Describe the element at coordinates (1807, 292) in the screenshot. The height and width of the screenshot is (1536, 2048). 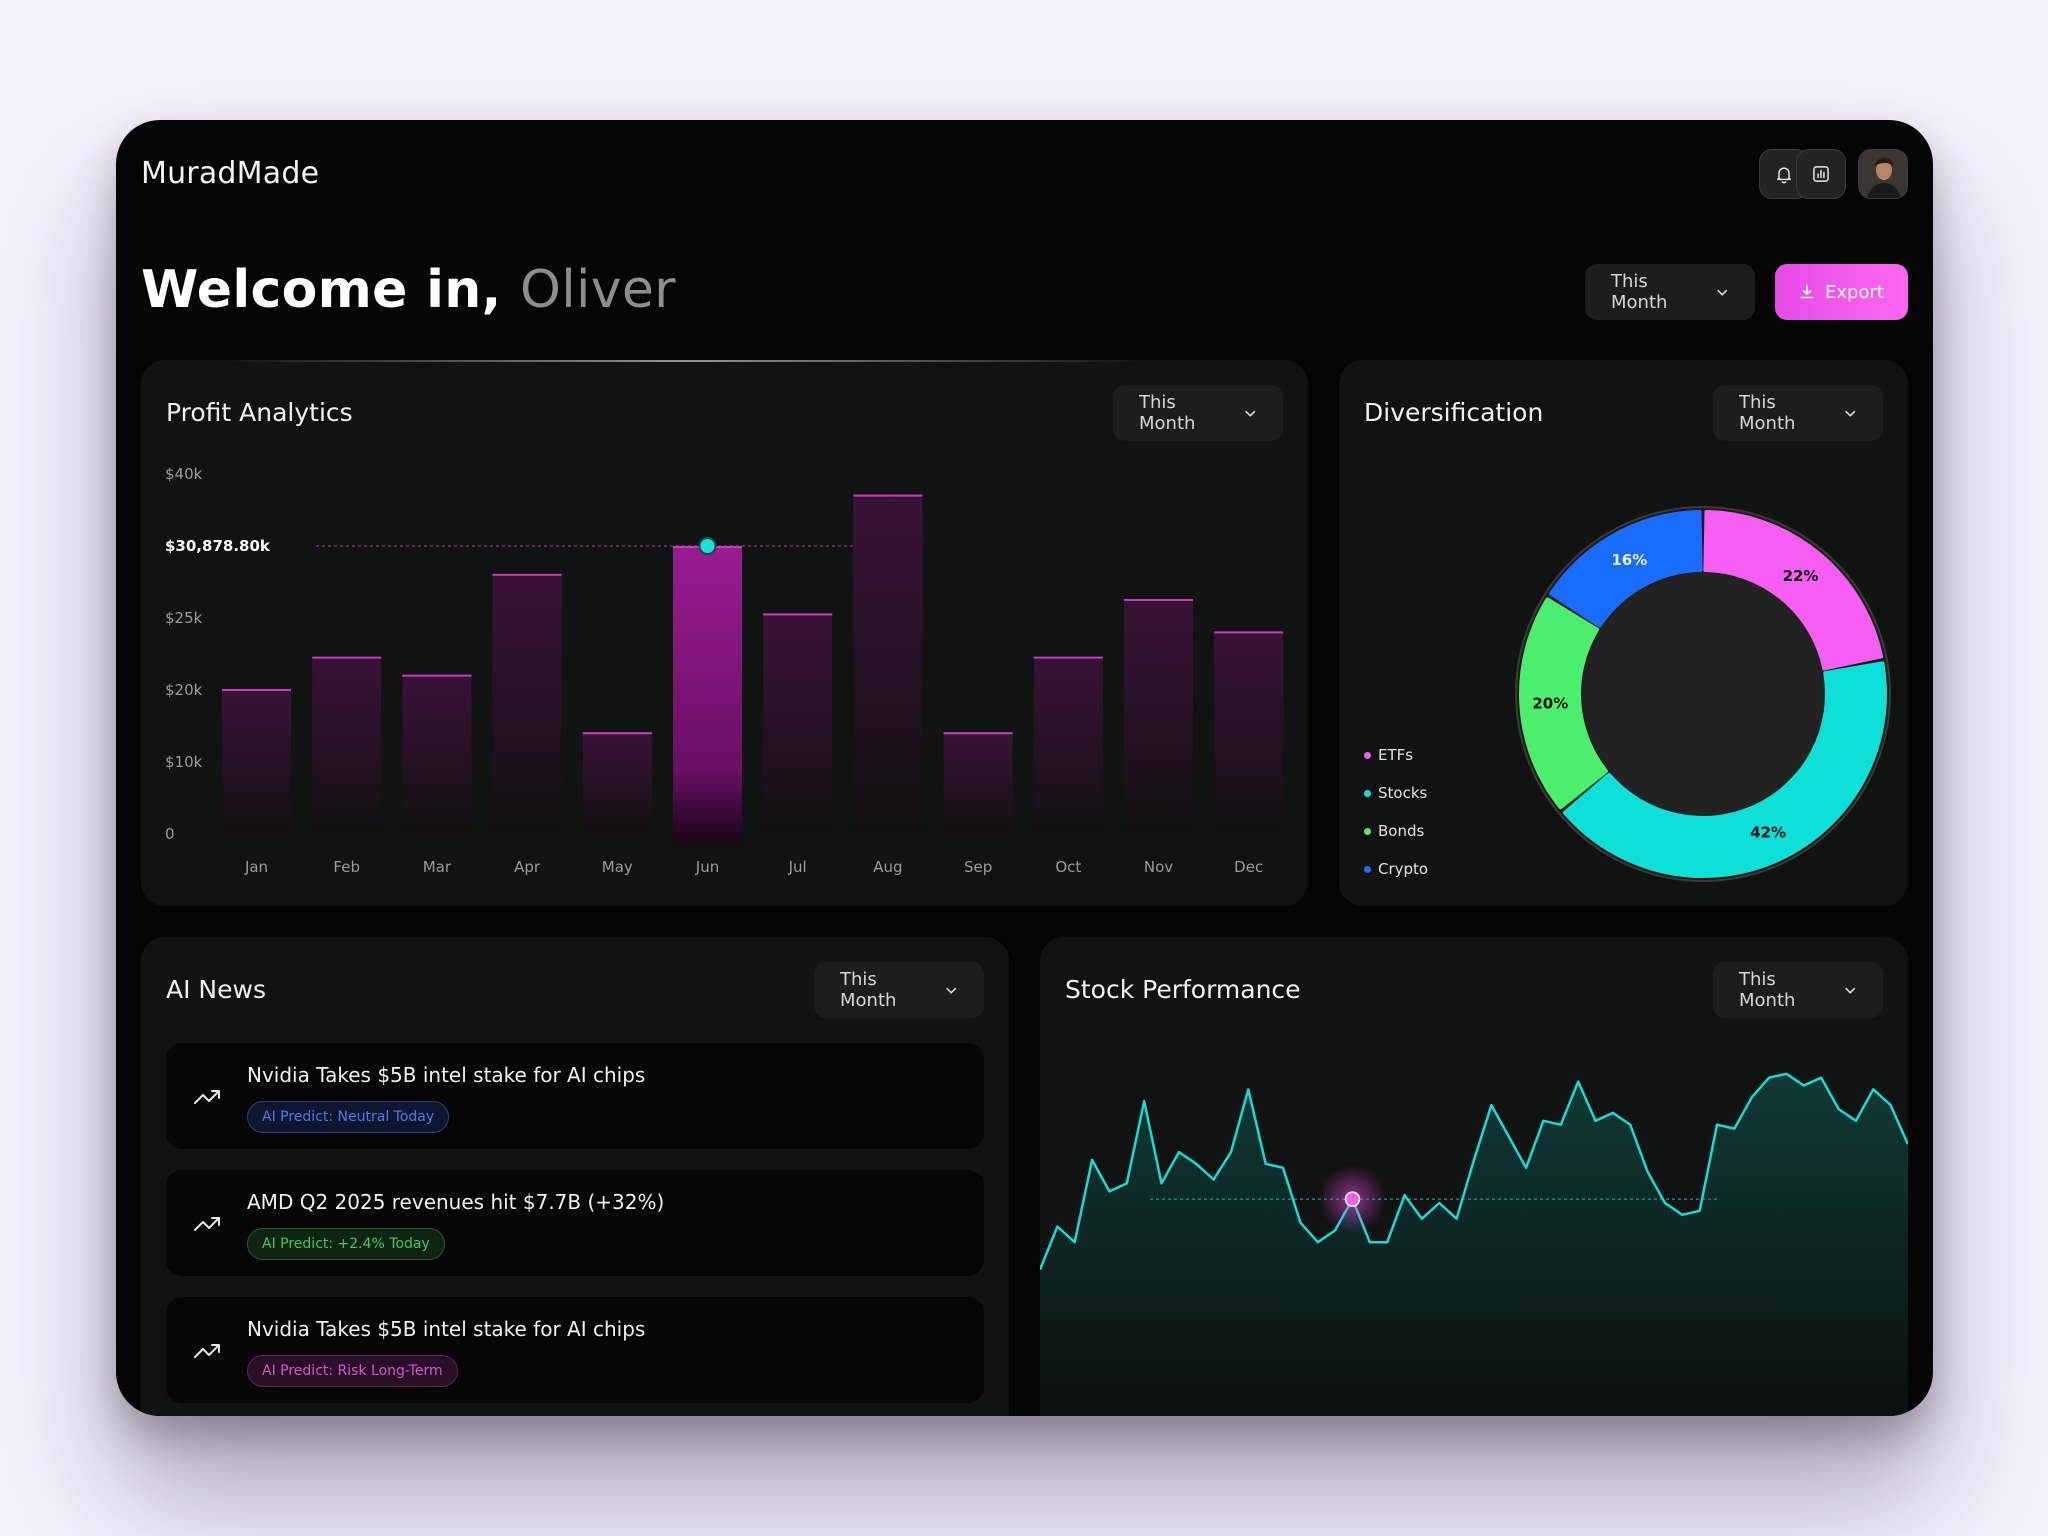
I see `download-icon` at that location.